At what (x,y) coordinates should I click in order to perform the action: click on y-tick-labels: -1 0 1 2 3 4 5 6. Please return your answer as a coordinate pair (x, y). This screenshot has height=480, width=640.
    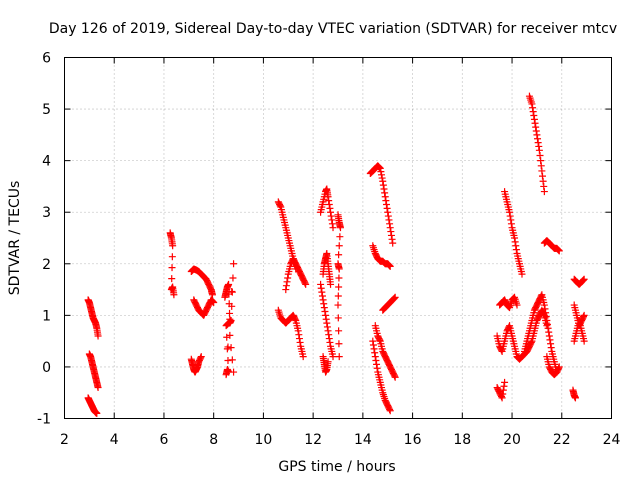
    Looking at the image, I should click on (44, 239).